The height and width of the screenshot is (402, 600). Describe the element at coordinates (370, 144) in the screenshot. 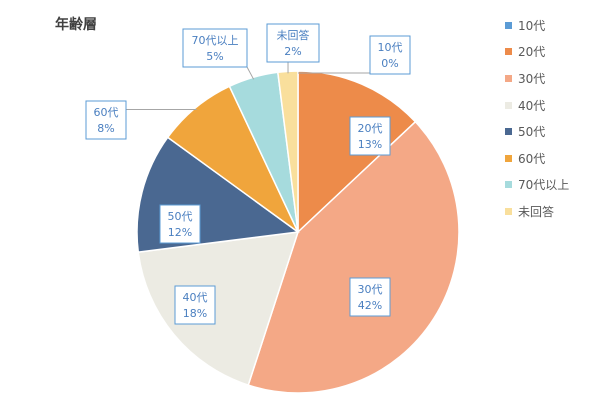

I see `data-label-percent: 13%` at that location.